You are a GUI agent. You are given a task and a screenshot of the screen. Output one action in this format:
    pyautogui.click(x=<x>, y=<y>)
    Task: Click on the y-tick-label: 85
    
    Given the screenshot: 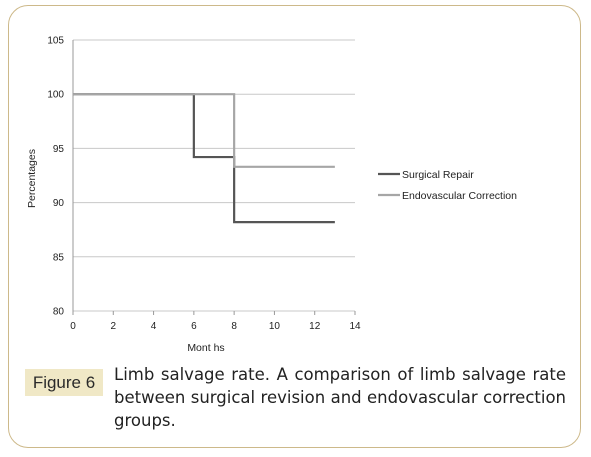 What is the action you would take?
    pyautogui.click(x=59, y=257)
    